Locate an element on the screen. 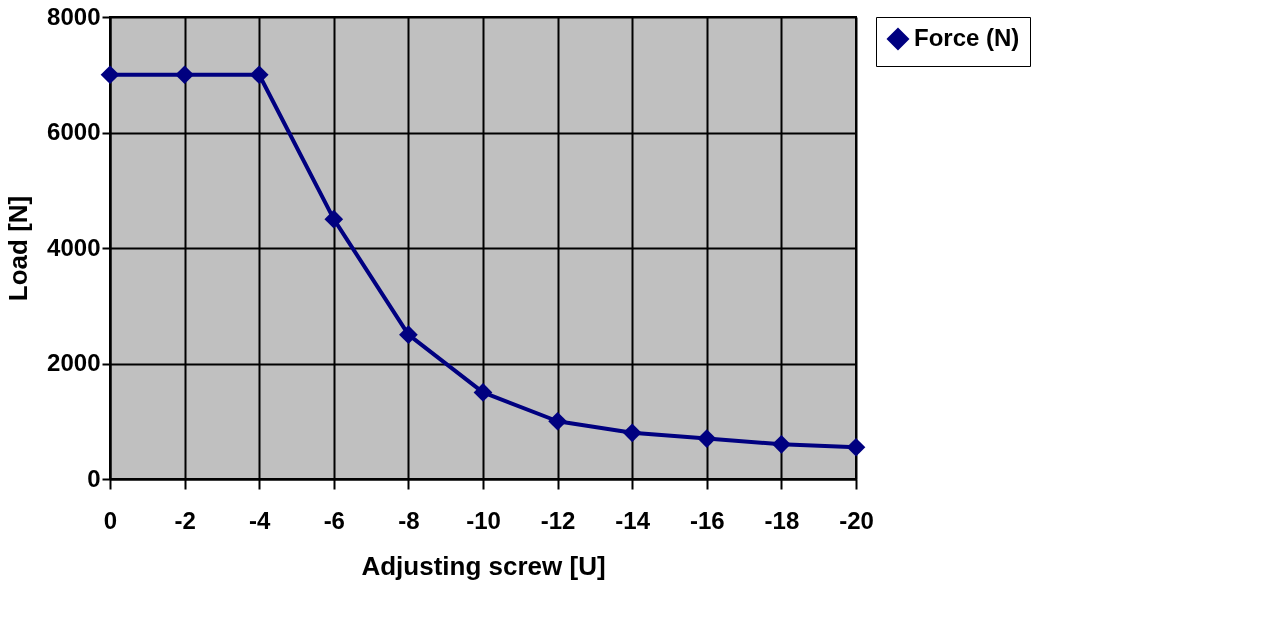 This screenshot has height=623, width=1271. x-tick-label: -6 is located at coordinates (334, 520).